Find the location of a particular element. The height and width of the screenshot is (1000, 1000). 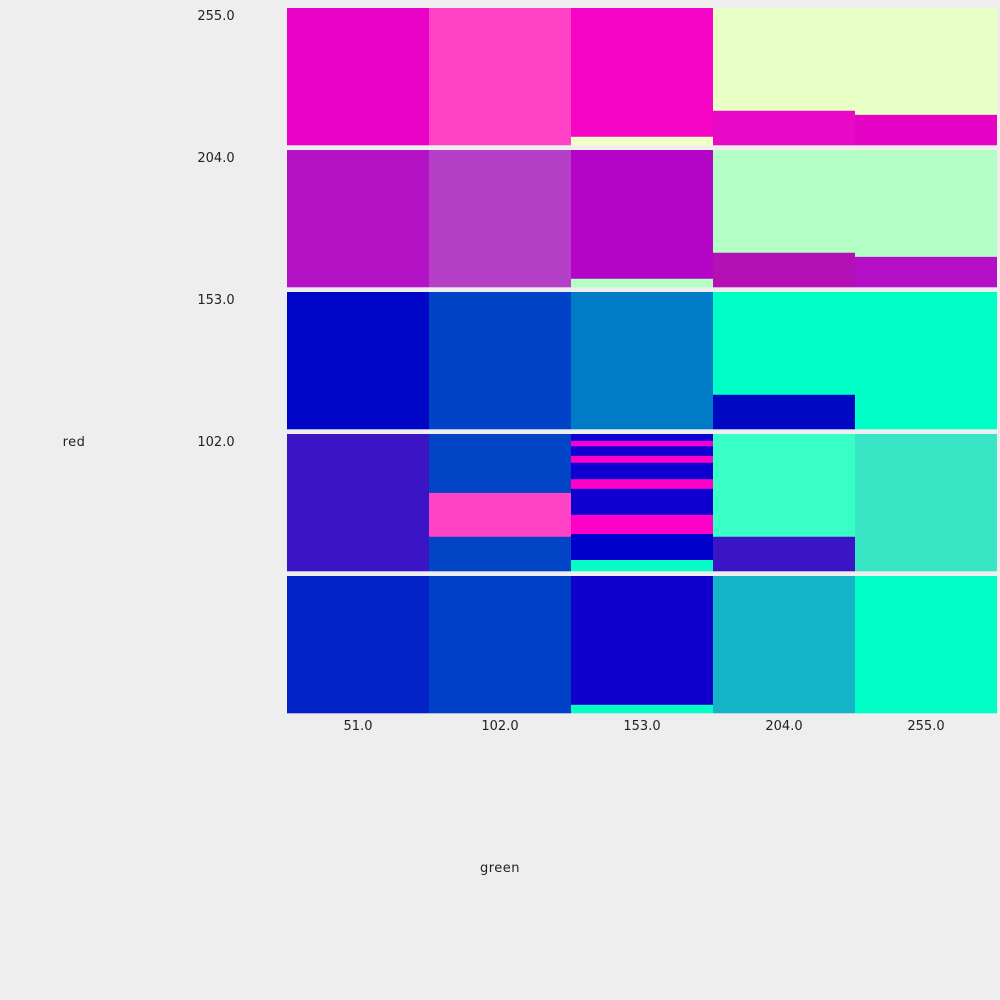

mosaic-cell-r2-c2-s0 is located at coordinates (642, 361).